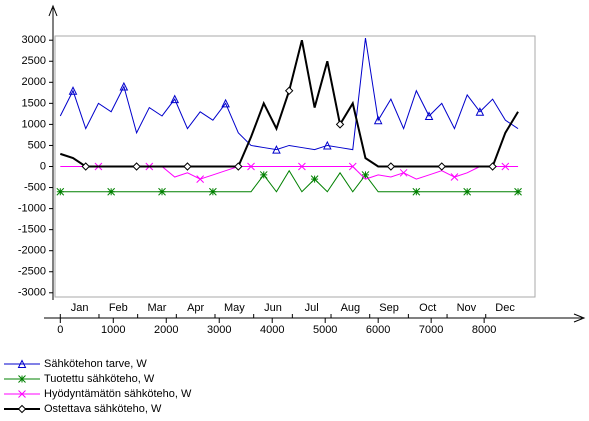 The width and height of the screenshot is (589, 421). What do you see at coordinates (219, 330) in the screenshot?
I see `x-tick-label: 3000` at bounding box center [219, 330].